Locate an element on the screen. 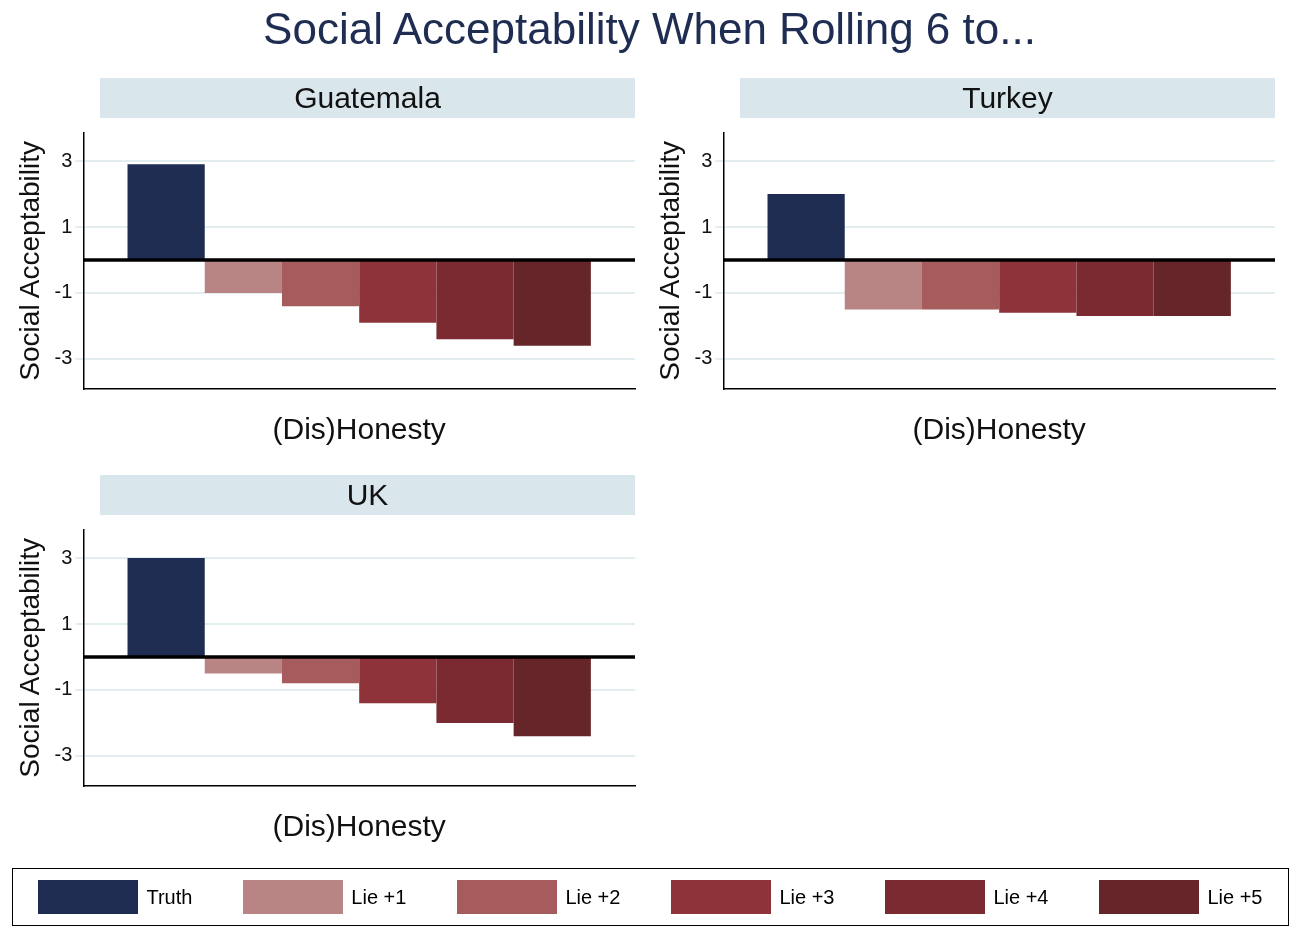  legend-label: Truth is located at coordinates (169, 897).